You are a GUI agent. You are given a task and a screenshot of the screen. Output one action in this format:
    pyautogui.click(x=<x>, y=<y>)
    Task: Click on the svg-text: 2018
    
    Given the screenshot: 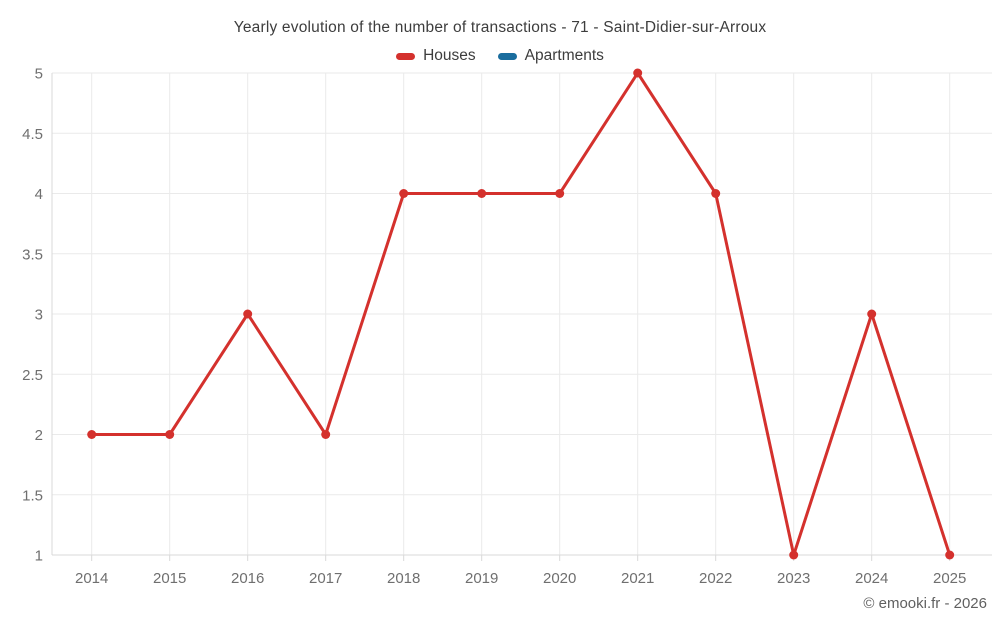 What is the action you would take?
    pyautogui.click(x=403, y=578)
    